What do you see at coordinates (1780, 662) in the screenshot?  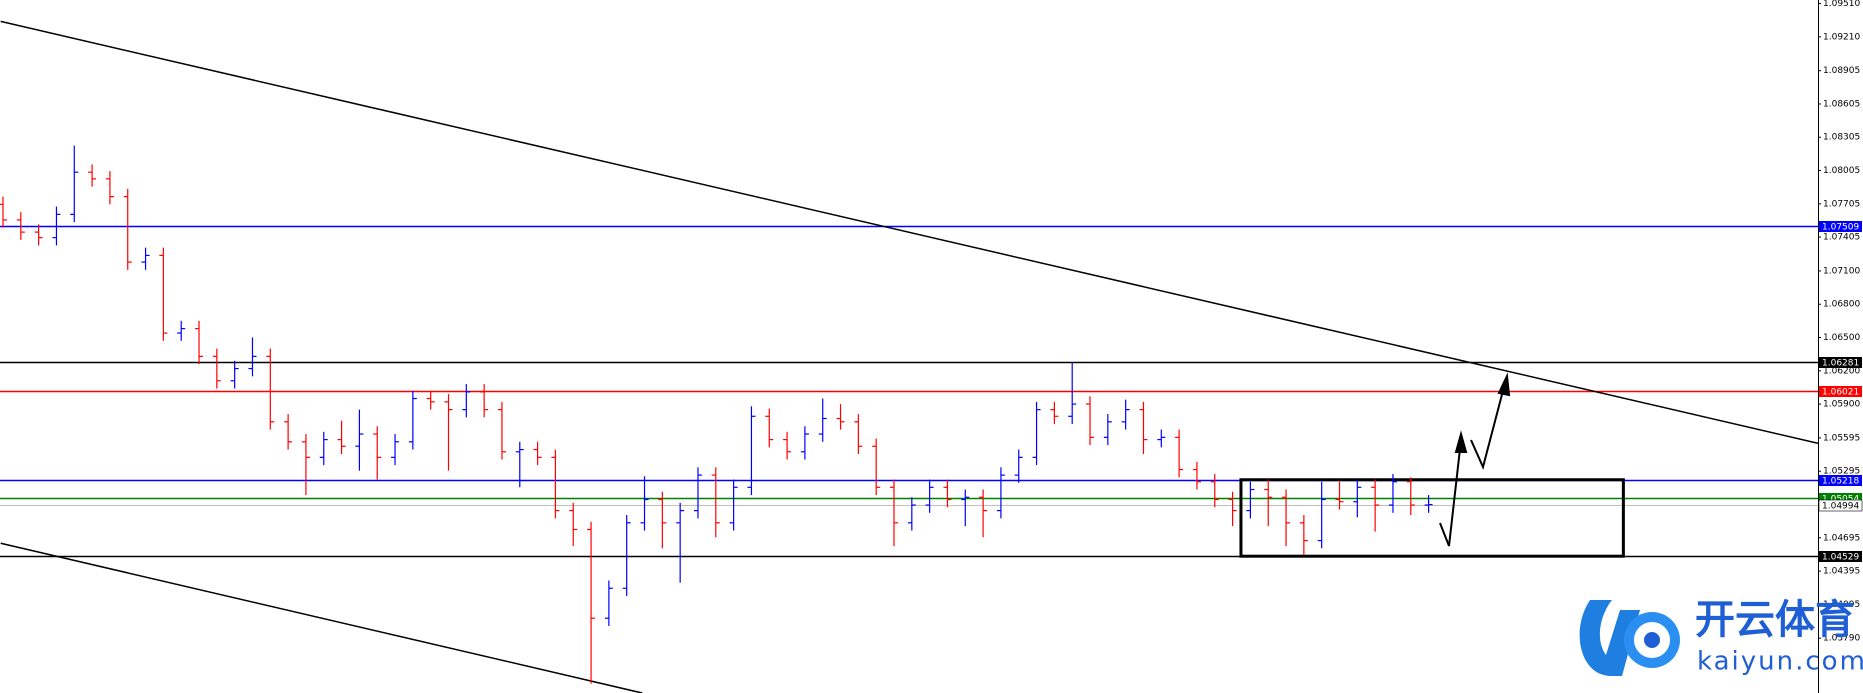 I see `watermark-url: kaiyun.com` at bounding box center [1780, 662].